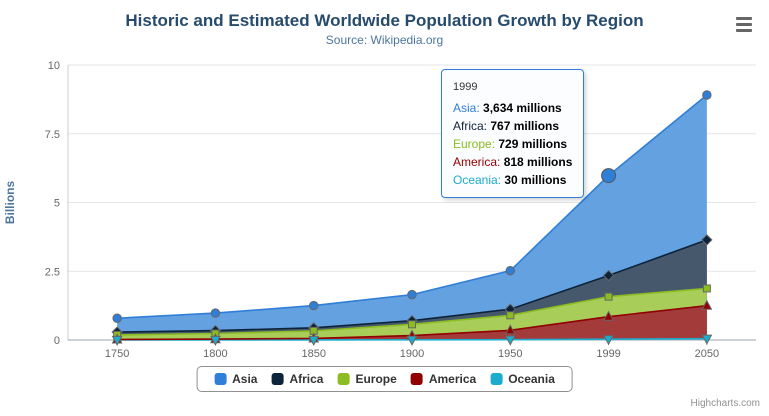  I want to click on y-axis-tick-label: 2.5, so click(52, 272).